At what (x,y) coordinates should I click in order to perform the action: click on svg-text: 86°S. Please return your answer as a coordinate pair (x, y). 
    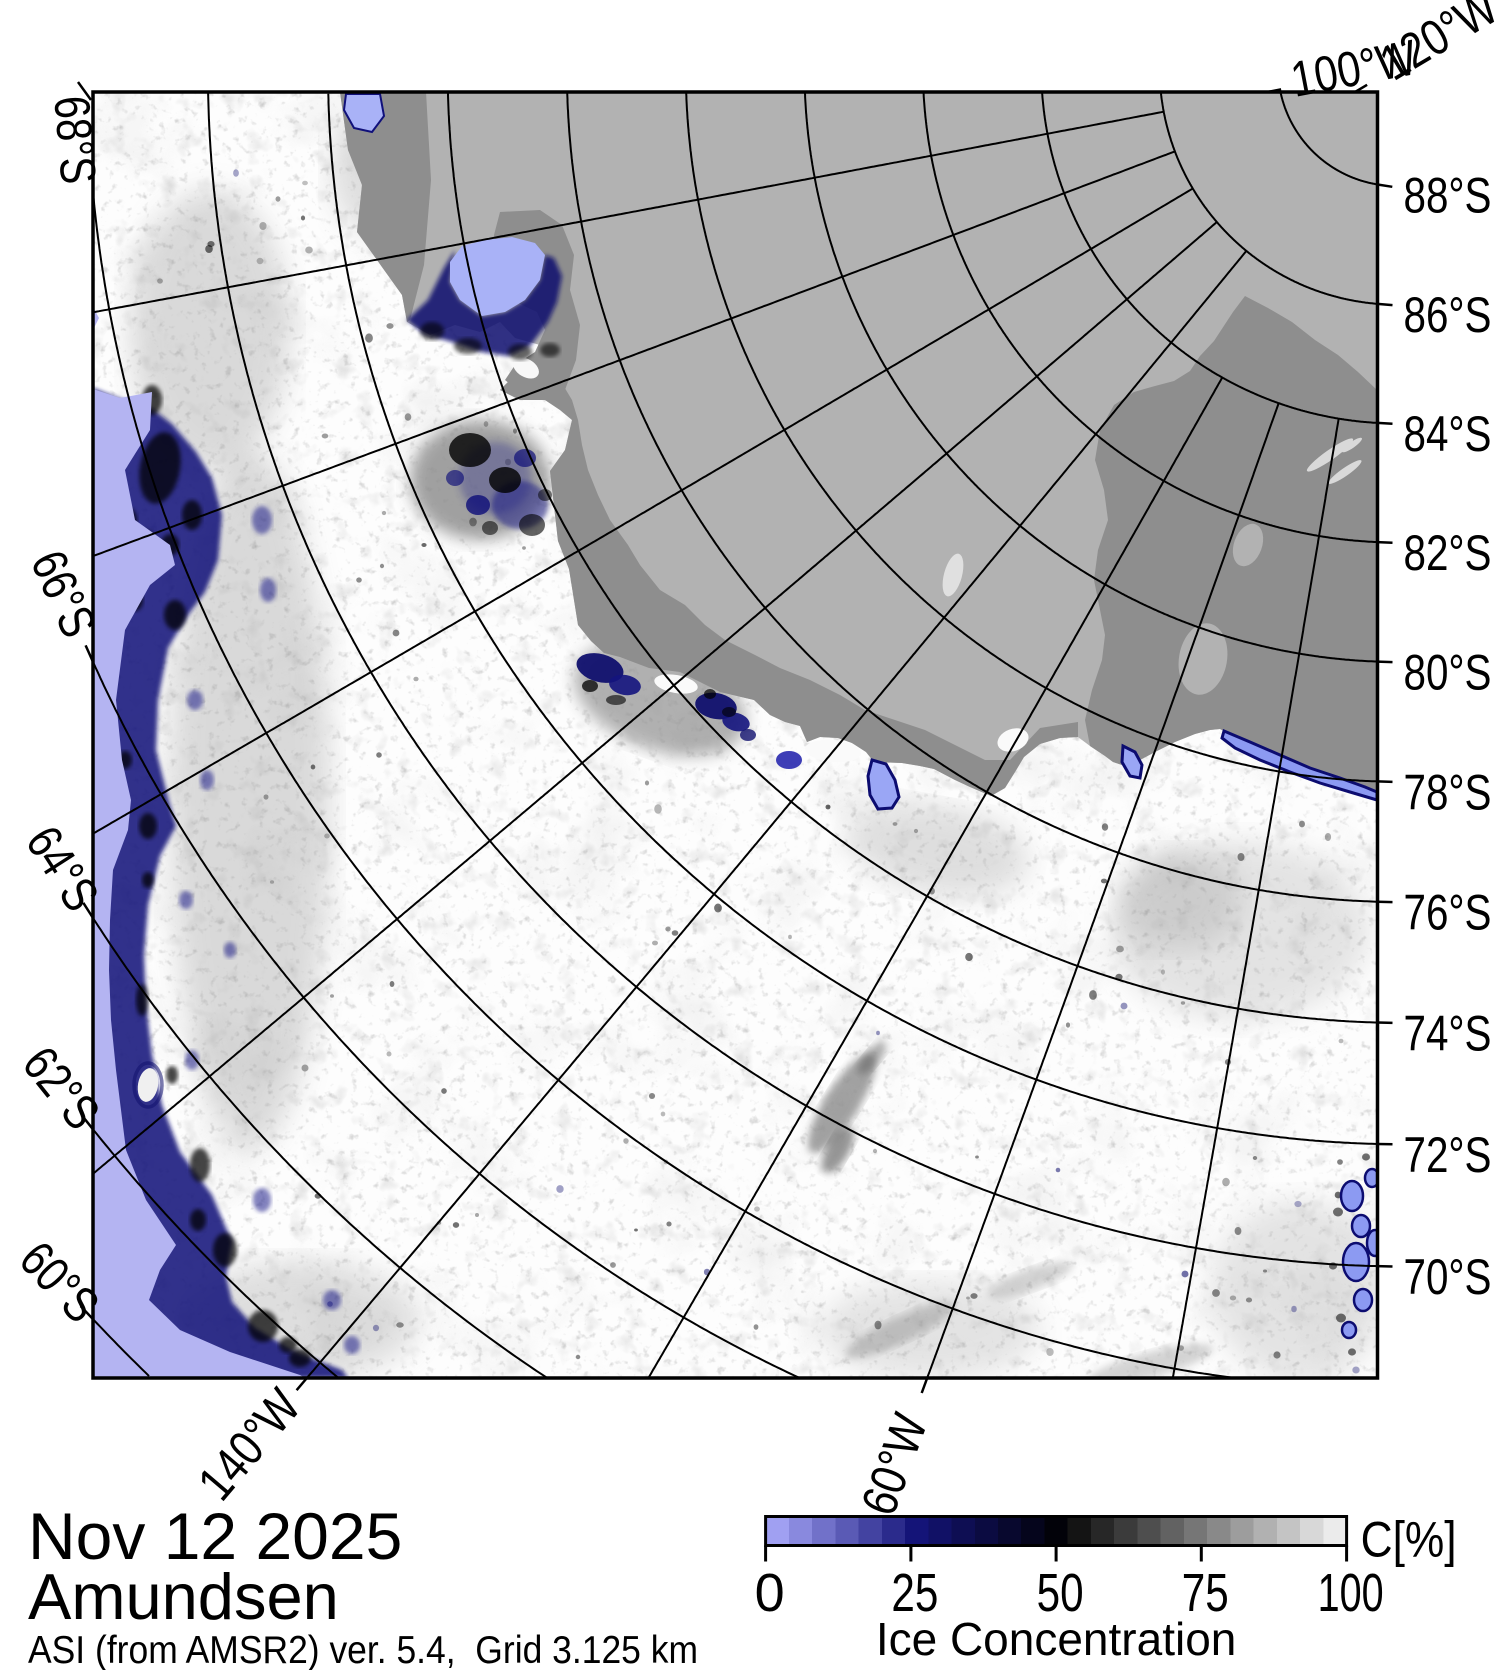
    Looking at the image, I should click on (1448, 315).